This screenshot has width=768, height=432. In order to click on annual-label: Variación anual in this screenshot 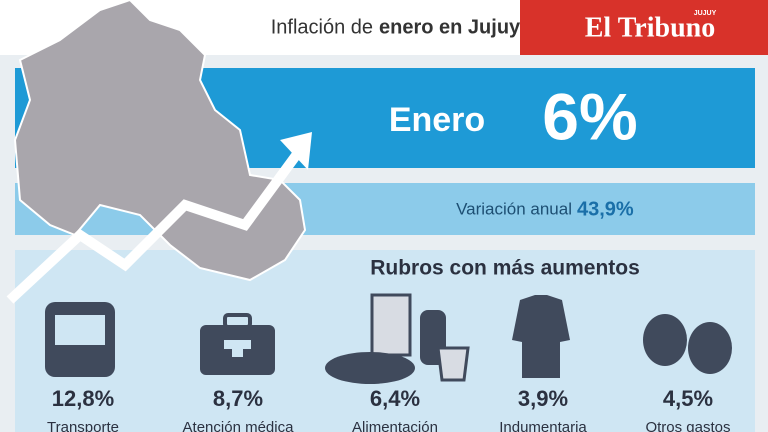, I will do `click(514, 208)`.